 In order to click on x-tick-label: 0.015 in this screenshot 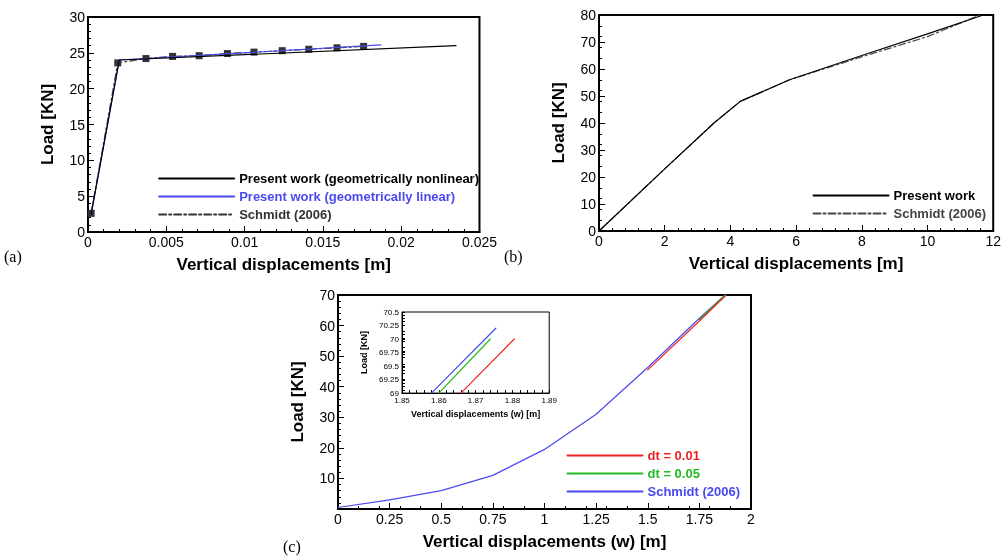, I will do `click(323, 242)`.